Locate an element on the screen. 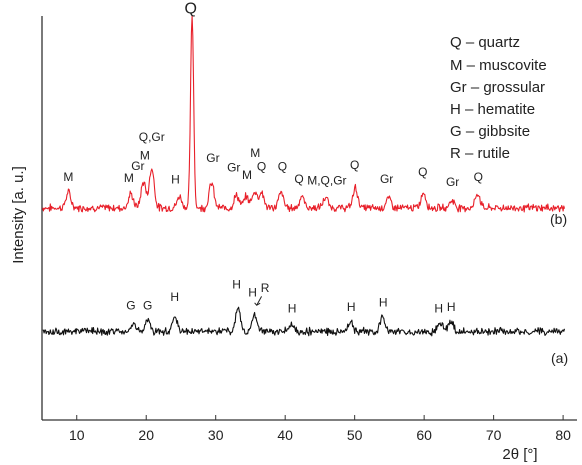 Image resolution: width=582 pixels, height=465 pixels. peak-b-label-6: H is located at coordinates (175, 180).